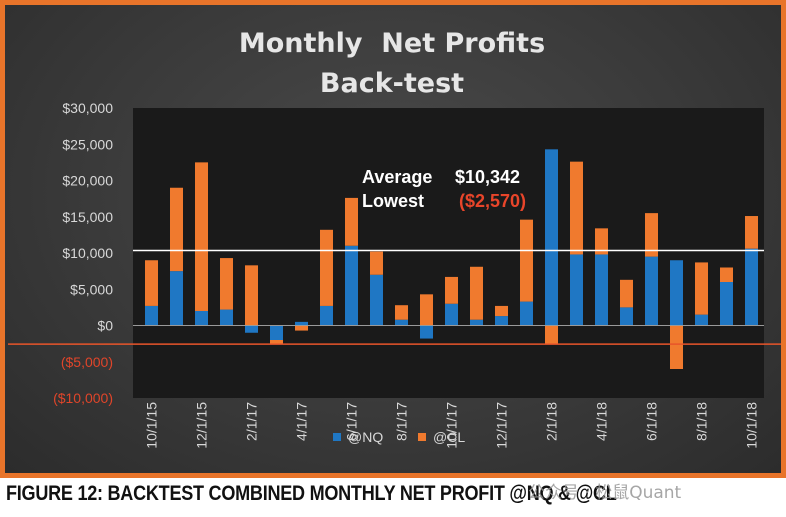  I want to click on x-tick-label: 4/1/17, so click(302, 421).